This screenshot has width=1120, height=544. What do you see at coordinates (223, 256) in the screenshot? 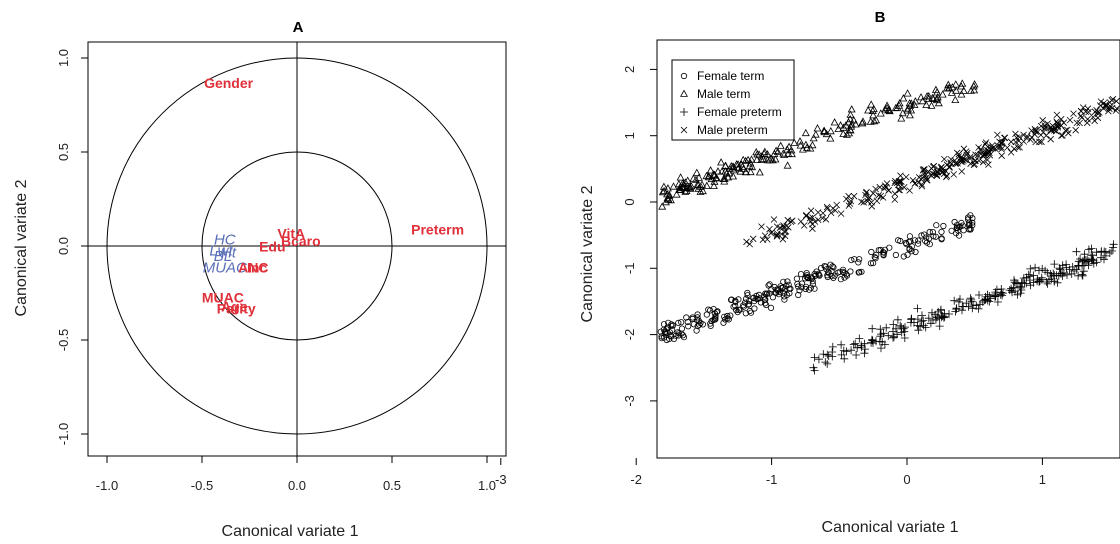
I see `panel-a-variable-label: BL` at bounding box center [223, 256].